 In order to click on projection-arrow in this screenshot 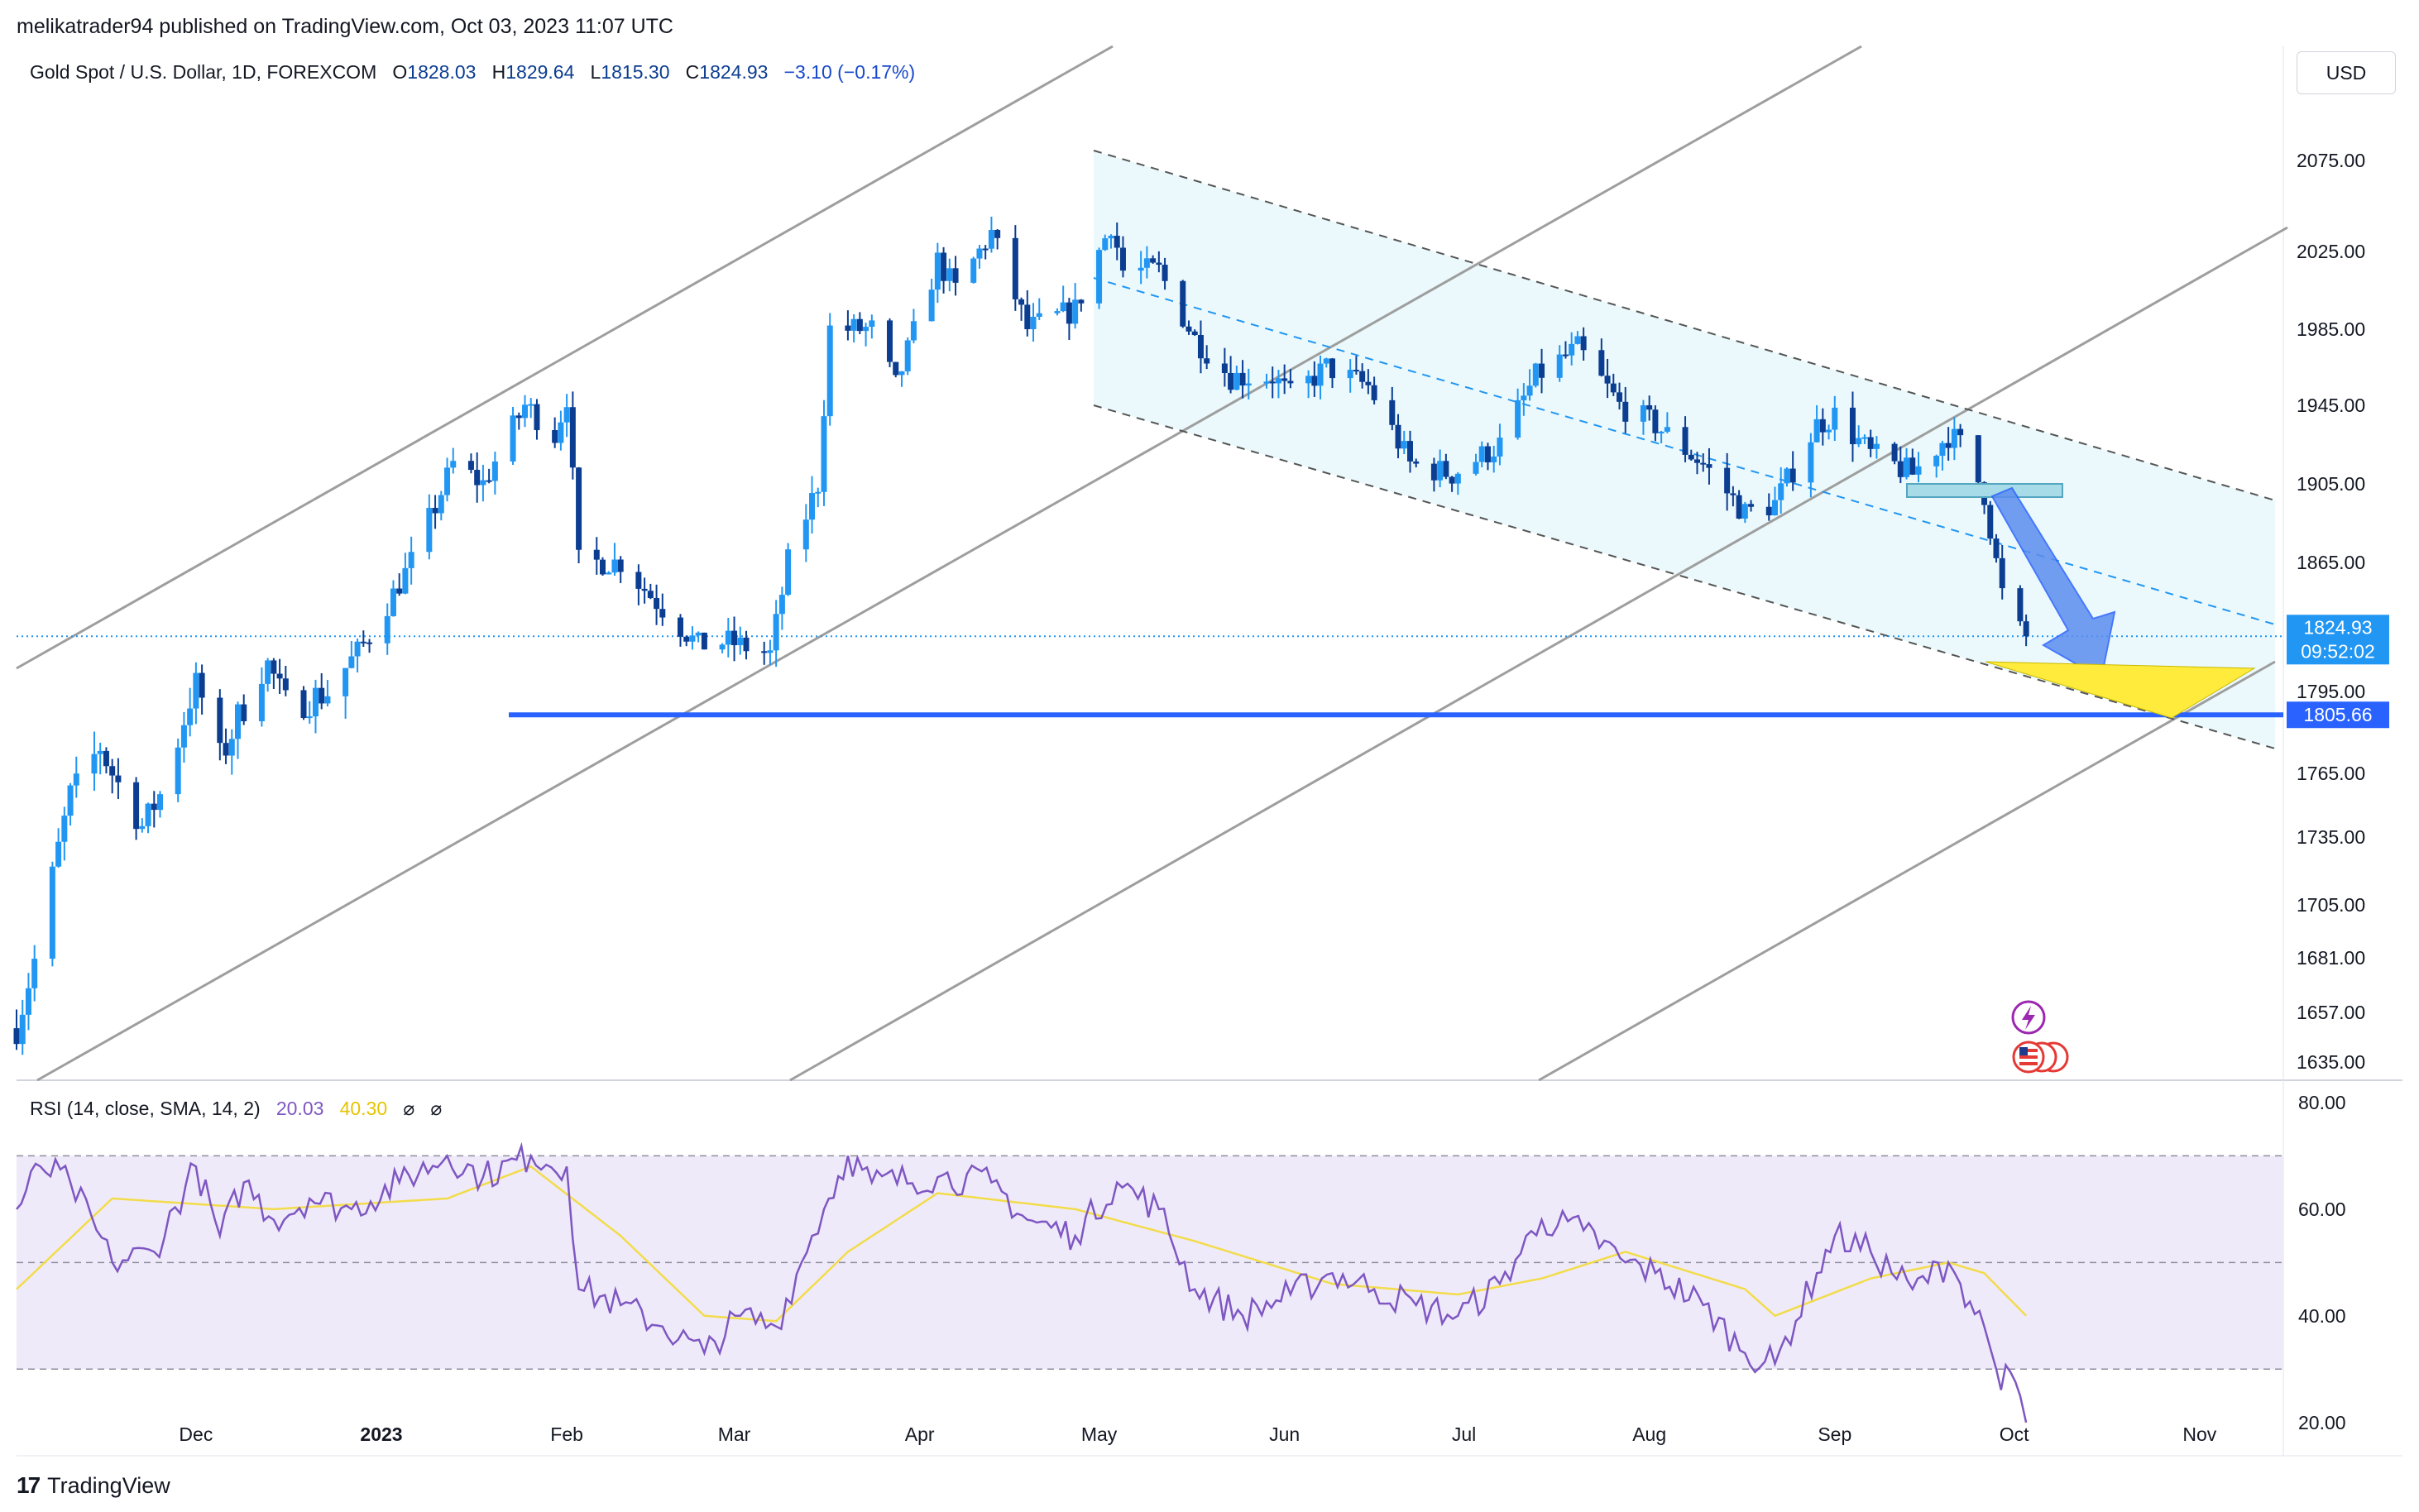, I will do `click(2053, 583)`.